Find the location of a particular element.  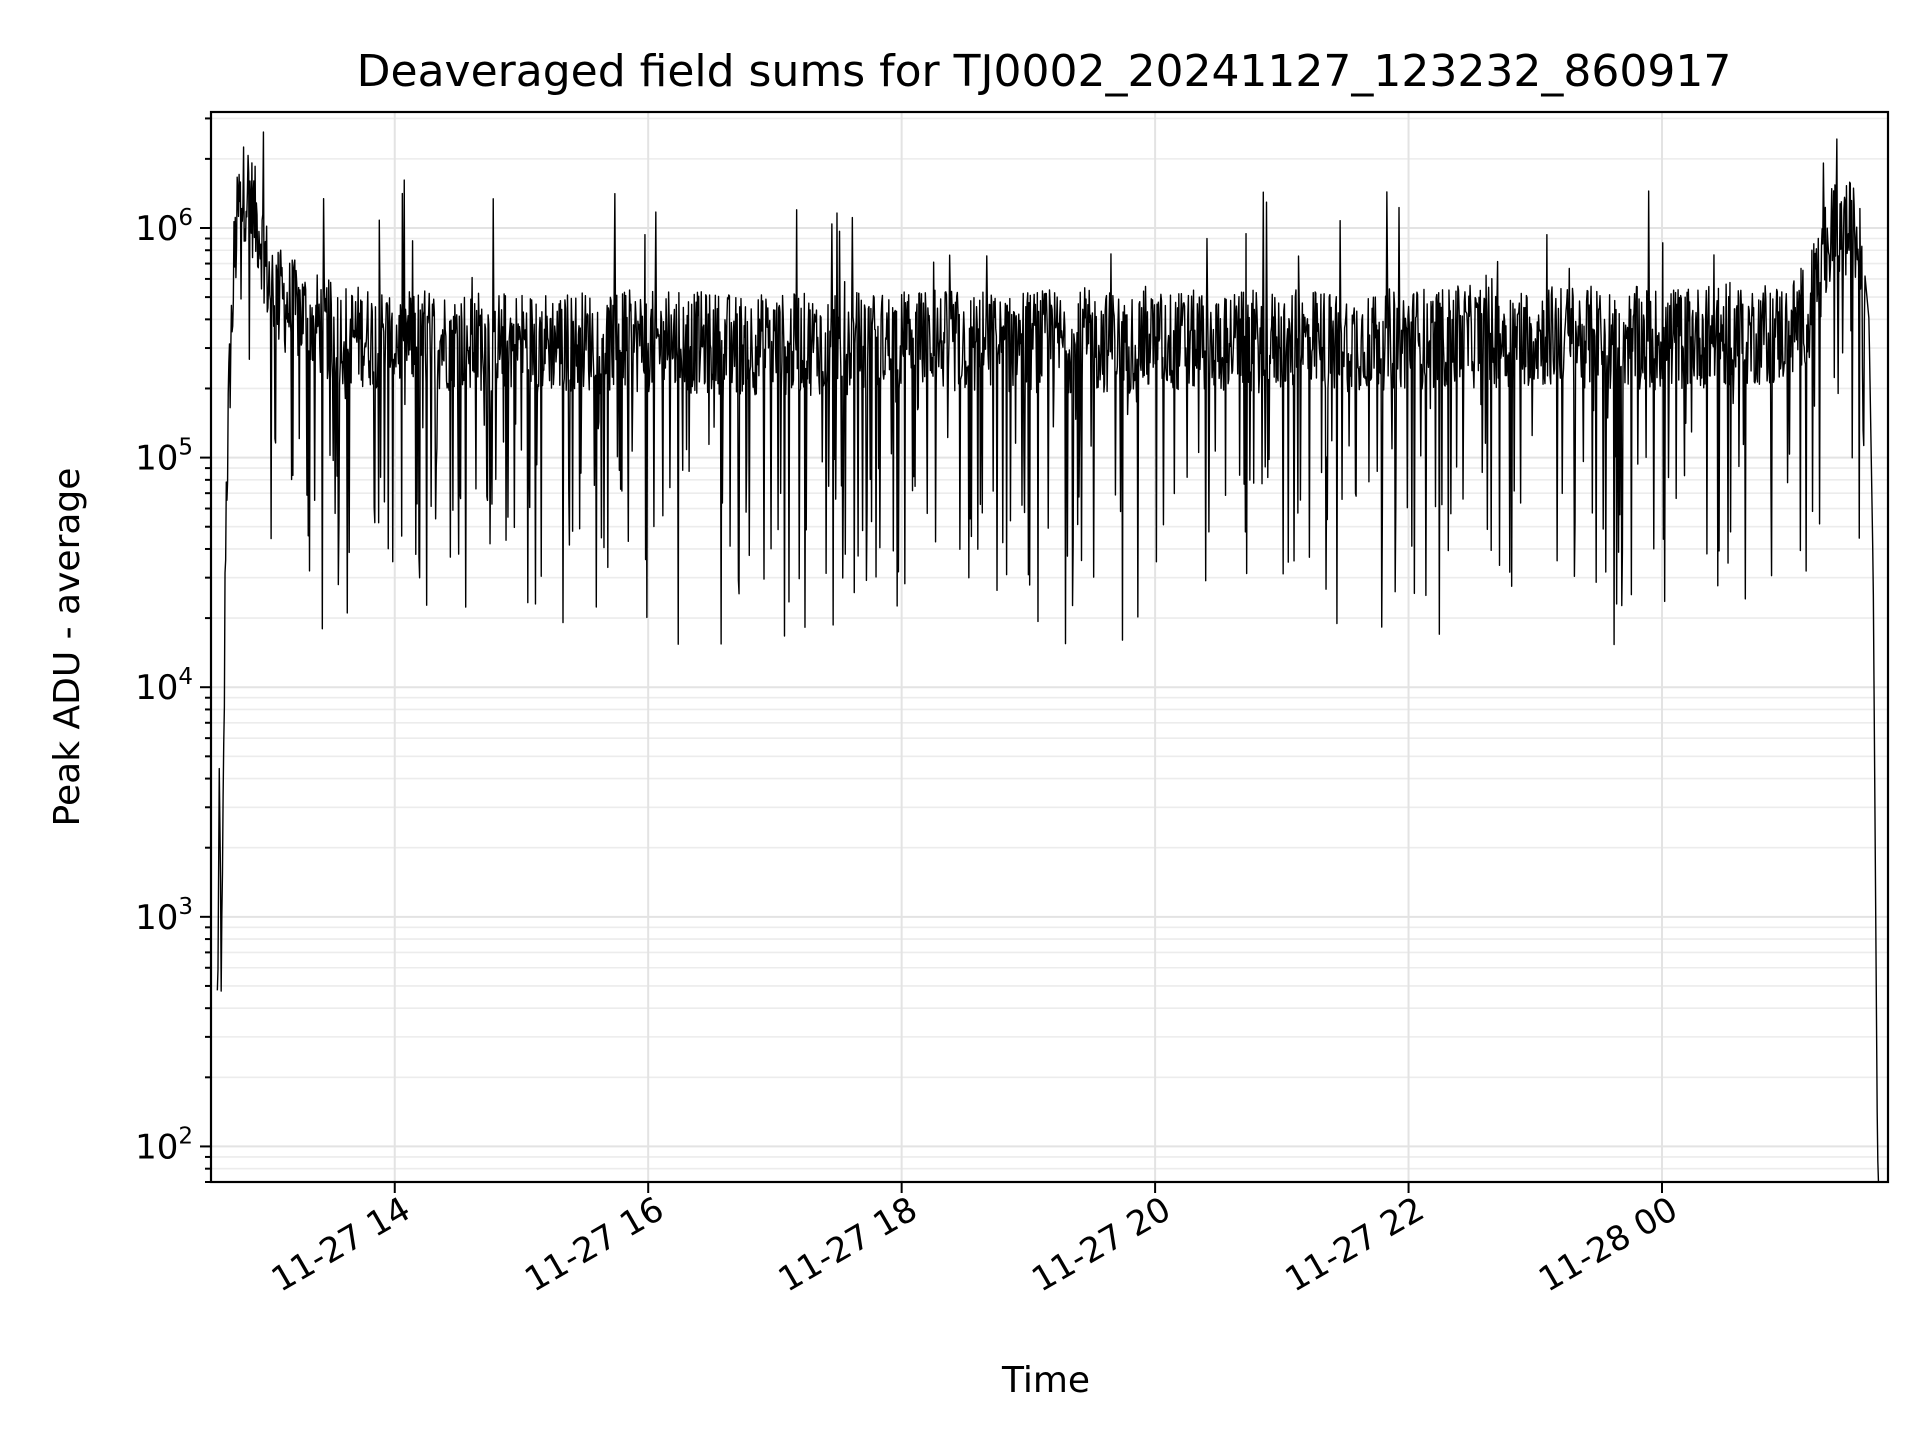

y-tick-exponent: 4 is located at coordinates (185, 677).